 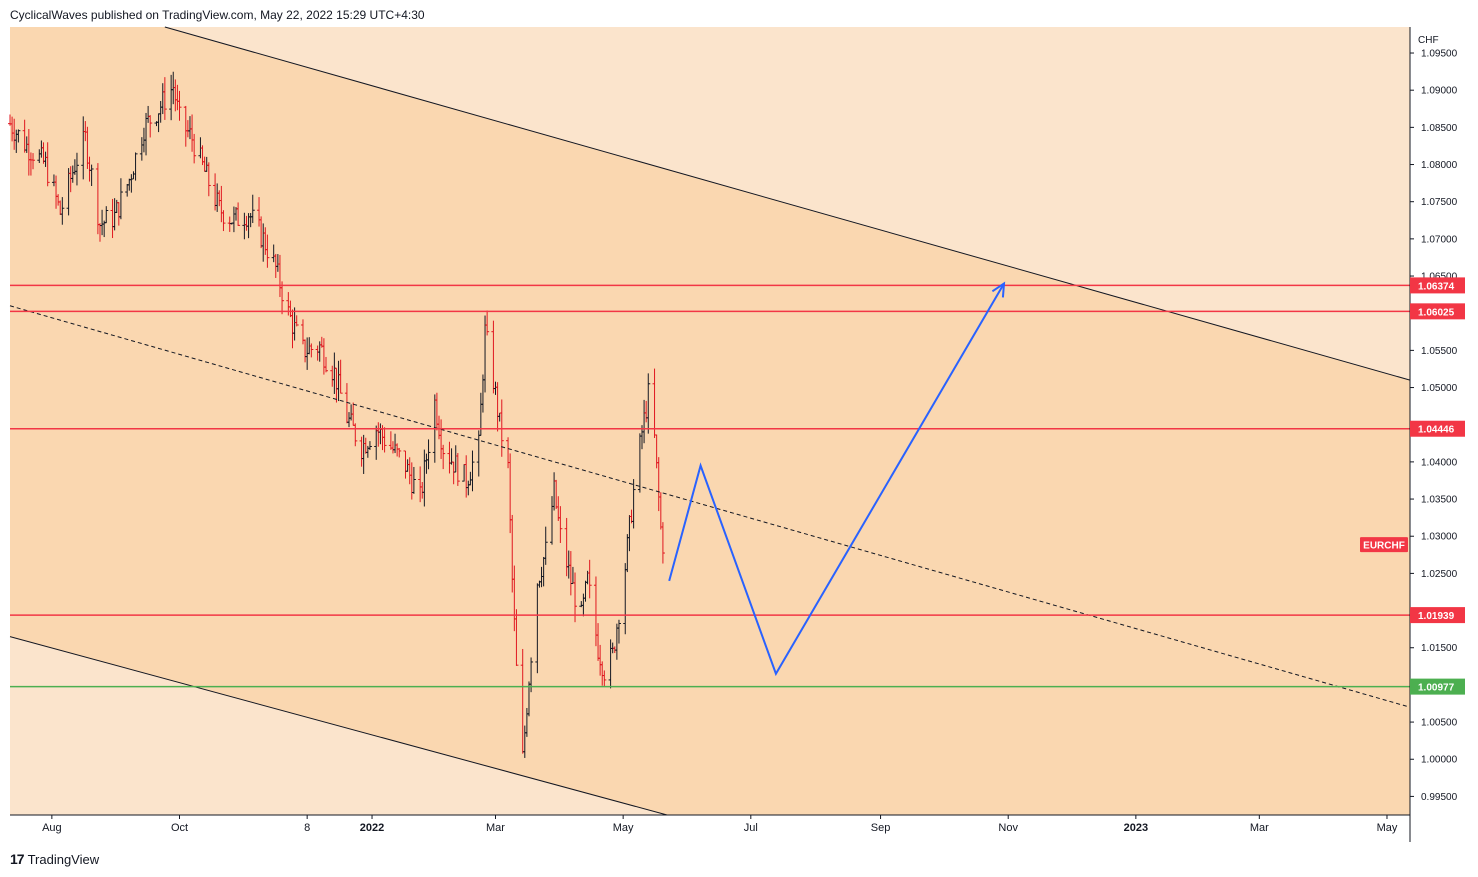 I want to click on price-tick: 1.00000, so click(x=1439, y=760).